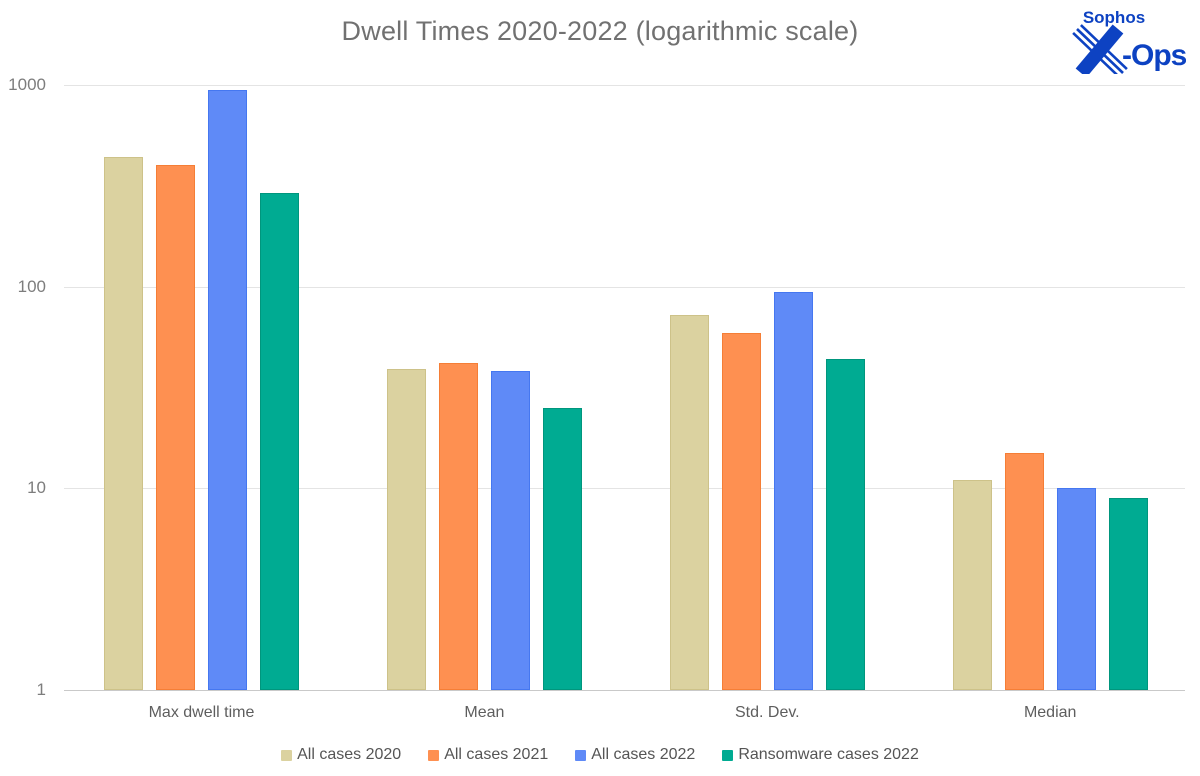  What do you see at coordinates (349, 754) in the screenshot?
I see `legend-label: All cases 2020` at bounding box center [349, 754].